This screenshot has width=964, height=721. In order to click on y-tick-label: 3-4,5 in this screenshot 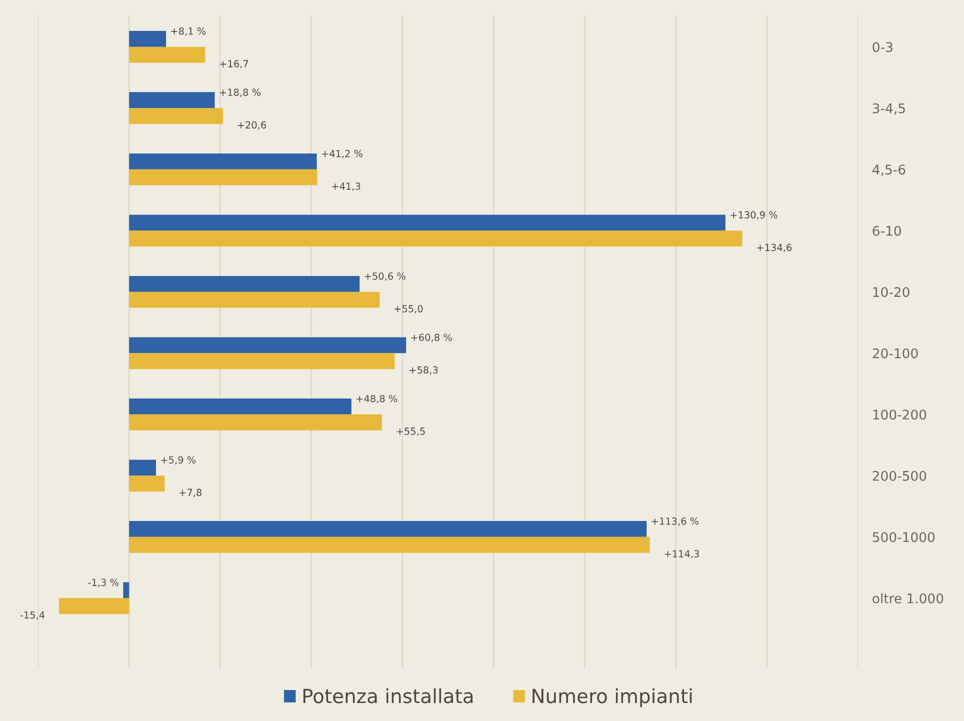, I will do `click(888, 109)`.